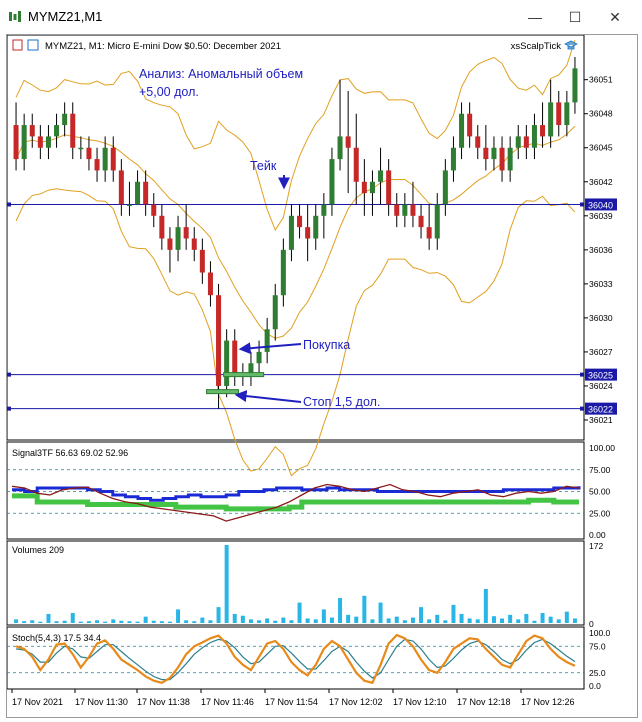  I want to click on time-tick-label: 17 Nov 11:54, so click(291, 702).